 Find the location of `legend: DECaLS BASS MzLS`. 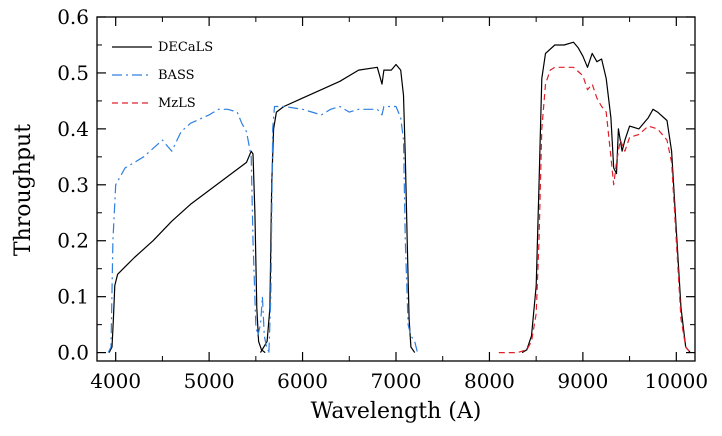

legend: DECaLS BASS MzLS is located at coordinates (162, 75).